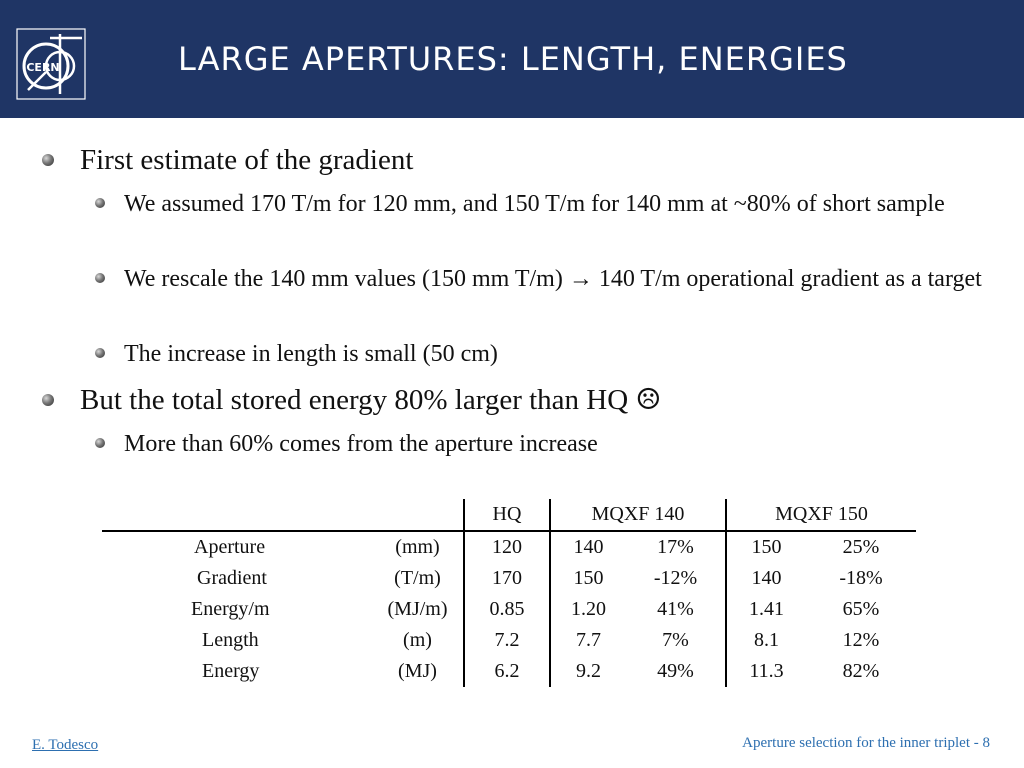  What do you see at coordinates (765, 609) in the screenshot?
I see `table-cell: 1.41` at bounding box center [765, 609].